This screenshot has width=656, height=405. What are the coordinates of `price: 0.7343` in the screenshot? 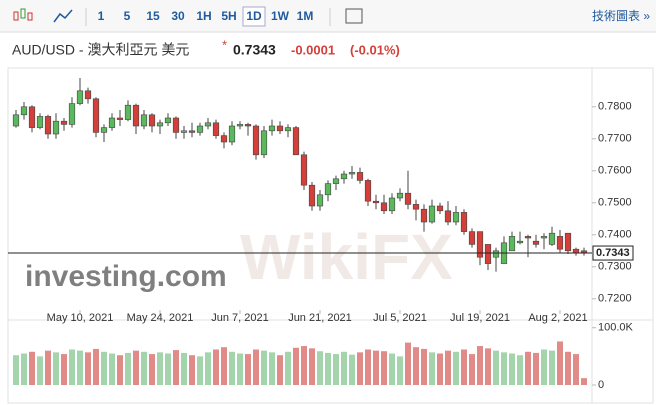 It's located at (254, 50).